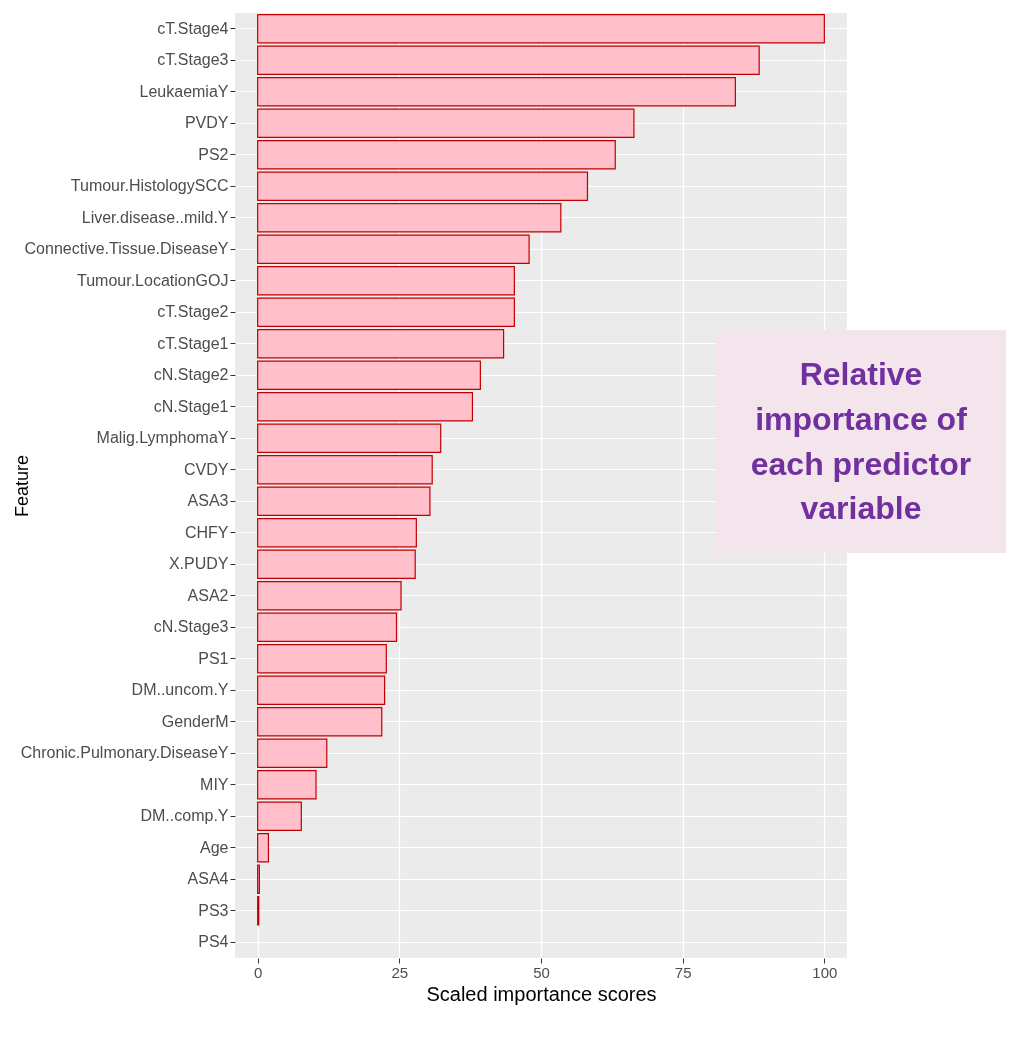  Describe the element at coordinates (206, 123) in the screenshot. I see `y-tick-label: PVDY` at that location.